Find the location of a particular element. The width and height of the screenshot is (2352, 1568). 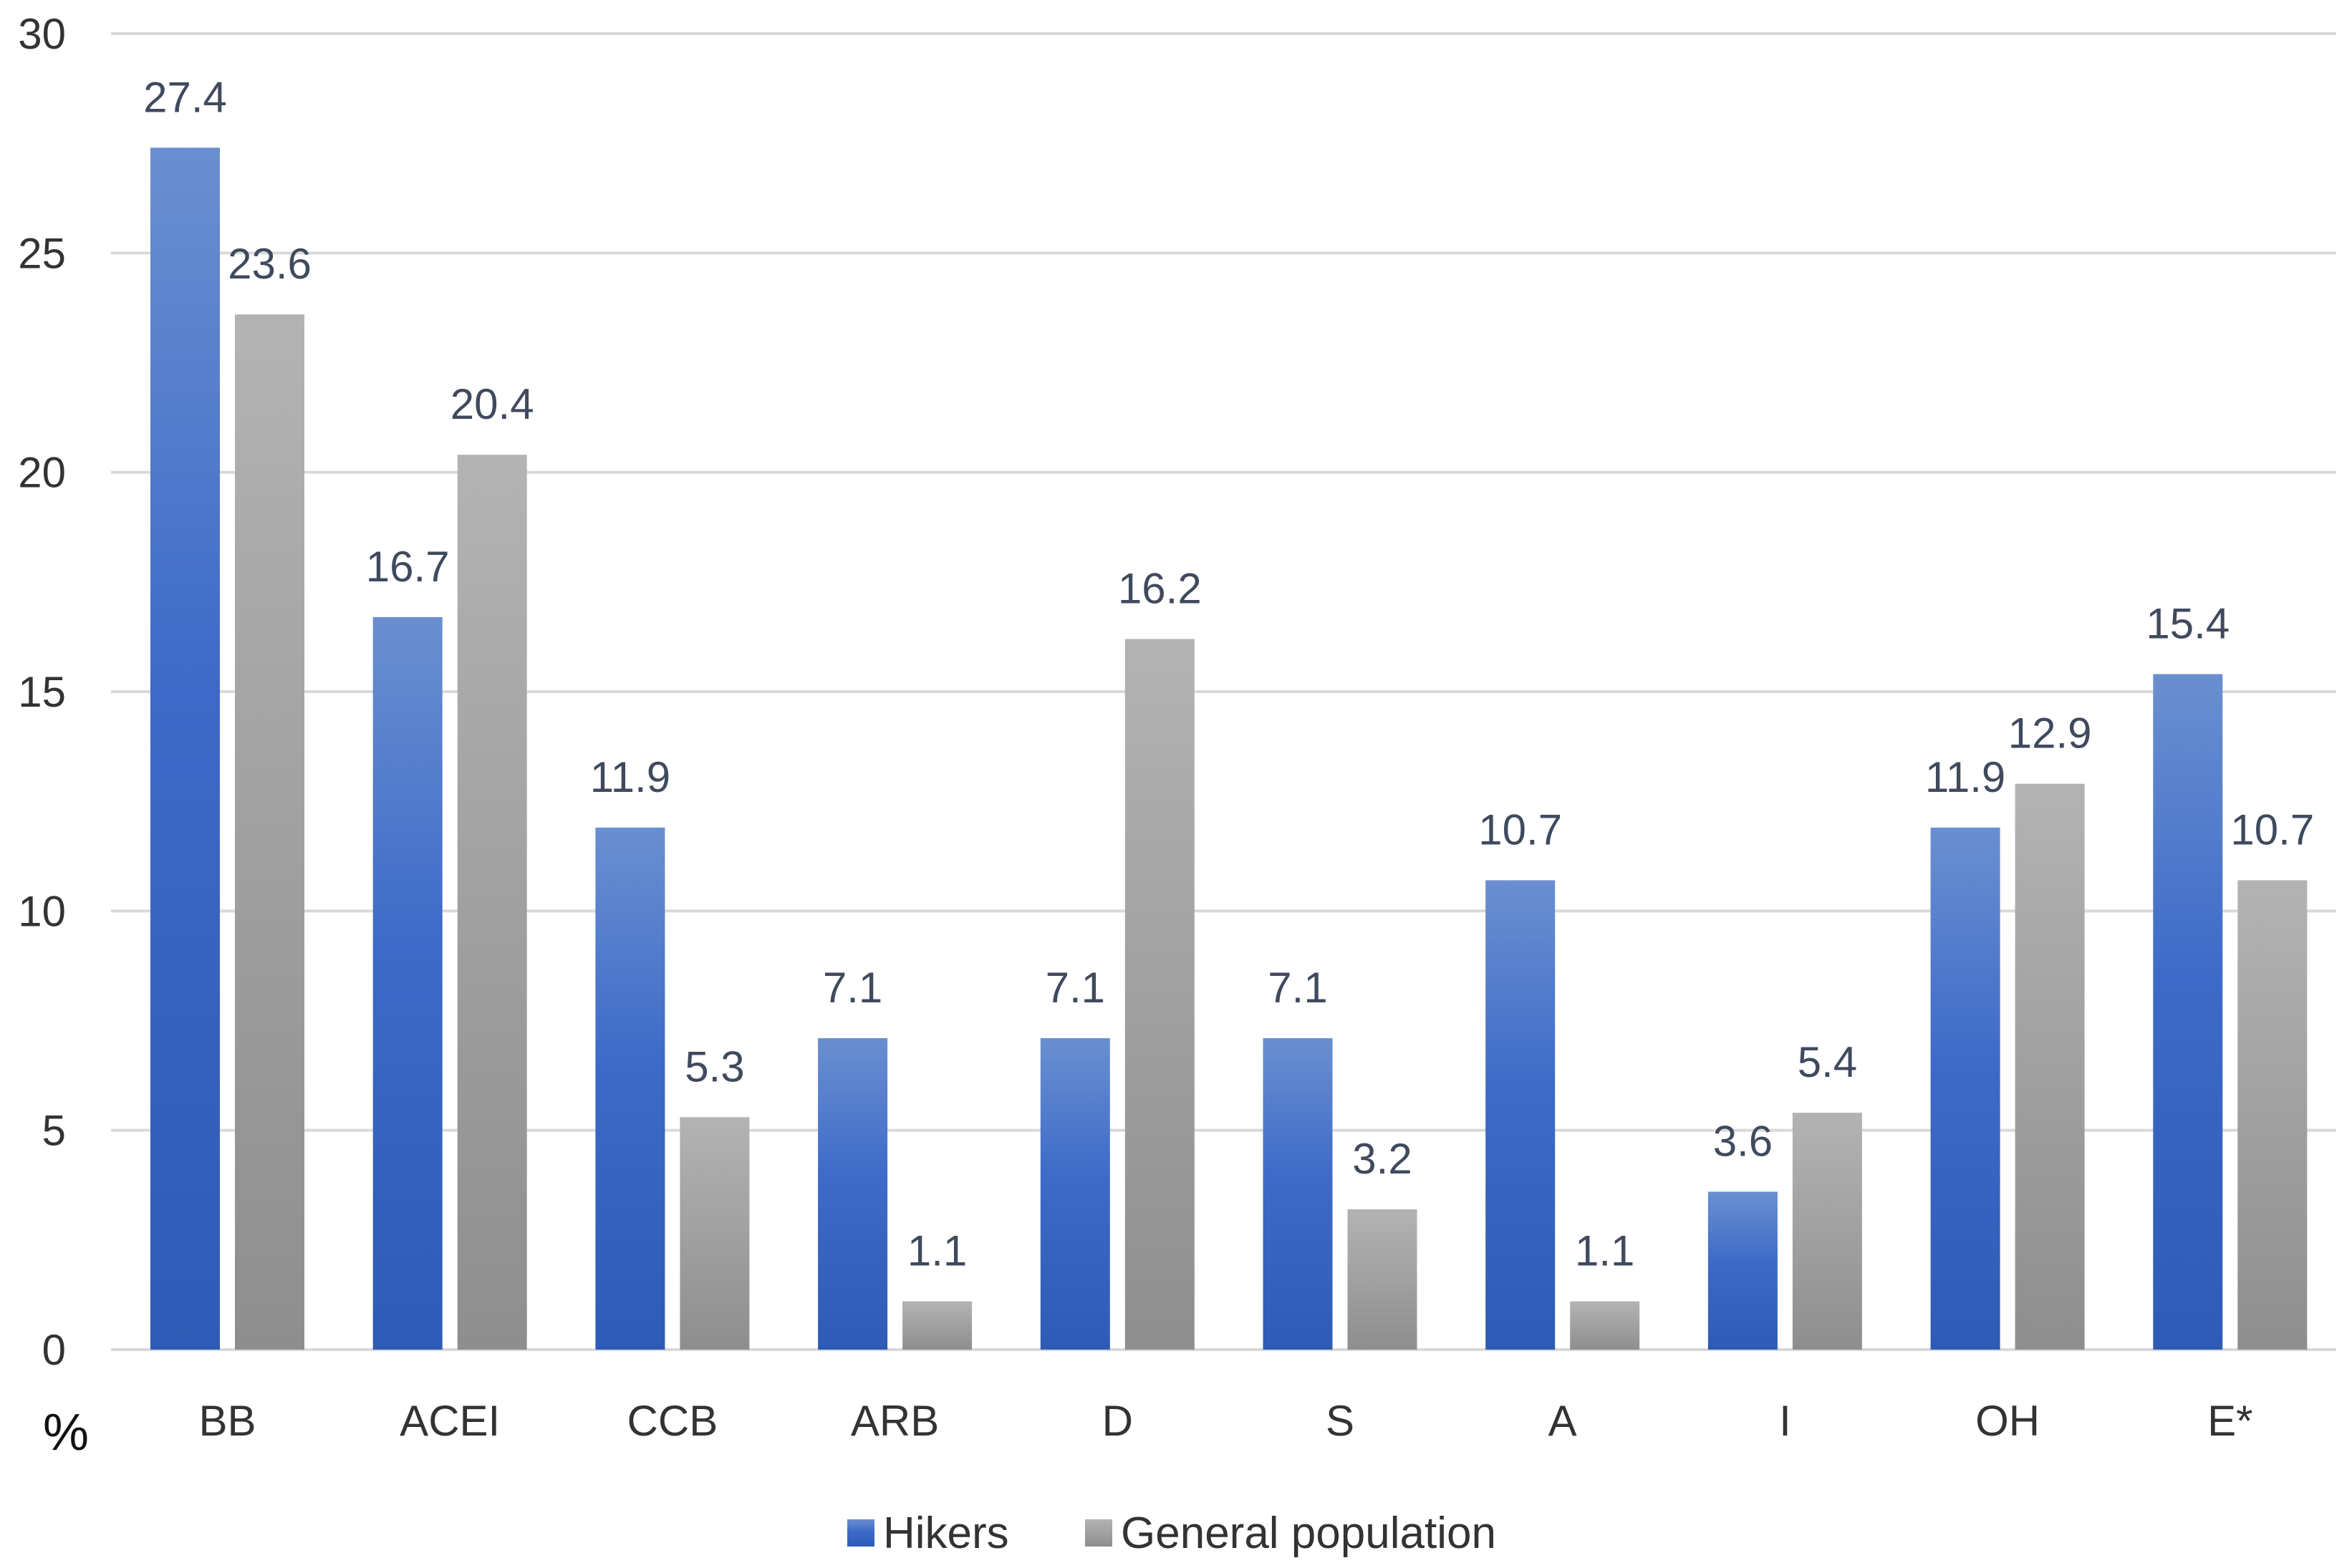

x-tick-label: E* is located at coordinates (2230, 1421).